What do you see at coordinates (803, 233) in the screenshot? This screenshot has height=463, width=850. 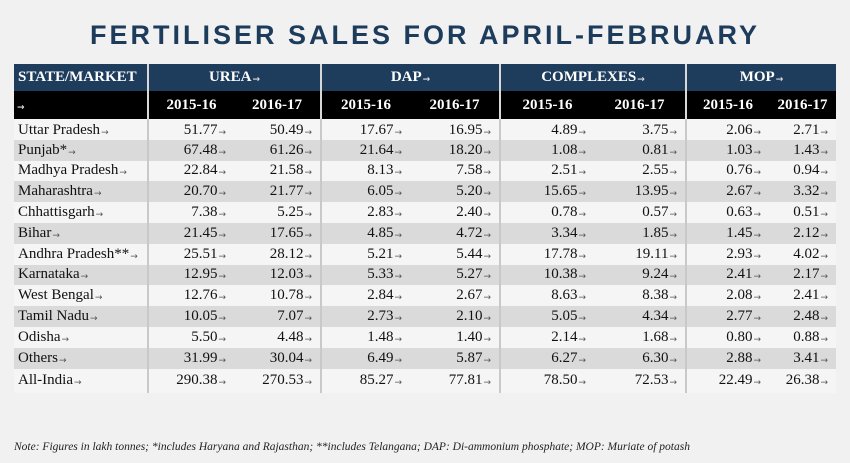 I see `value-cell-mop-2016-17: 2.12→` at bounding box center [803, 233].